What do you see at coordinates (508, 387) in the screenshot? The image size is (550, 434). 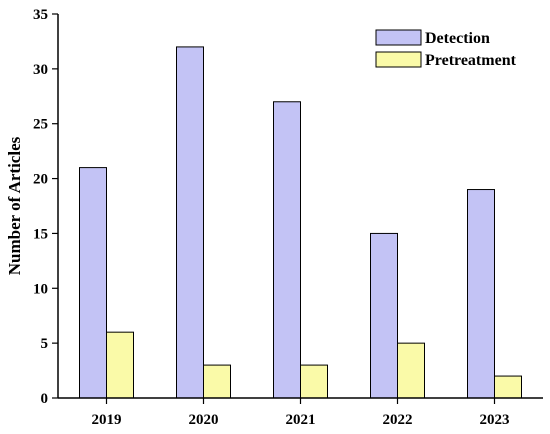 I see `bar-pretreatment-2023` at bounding box center [508, 387].